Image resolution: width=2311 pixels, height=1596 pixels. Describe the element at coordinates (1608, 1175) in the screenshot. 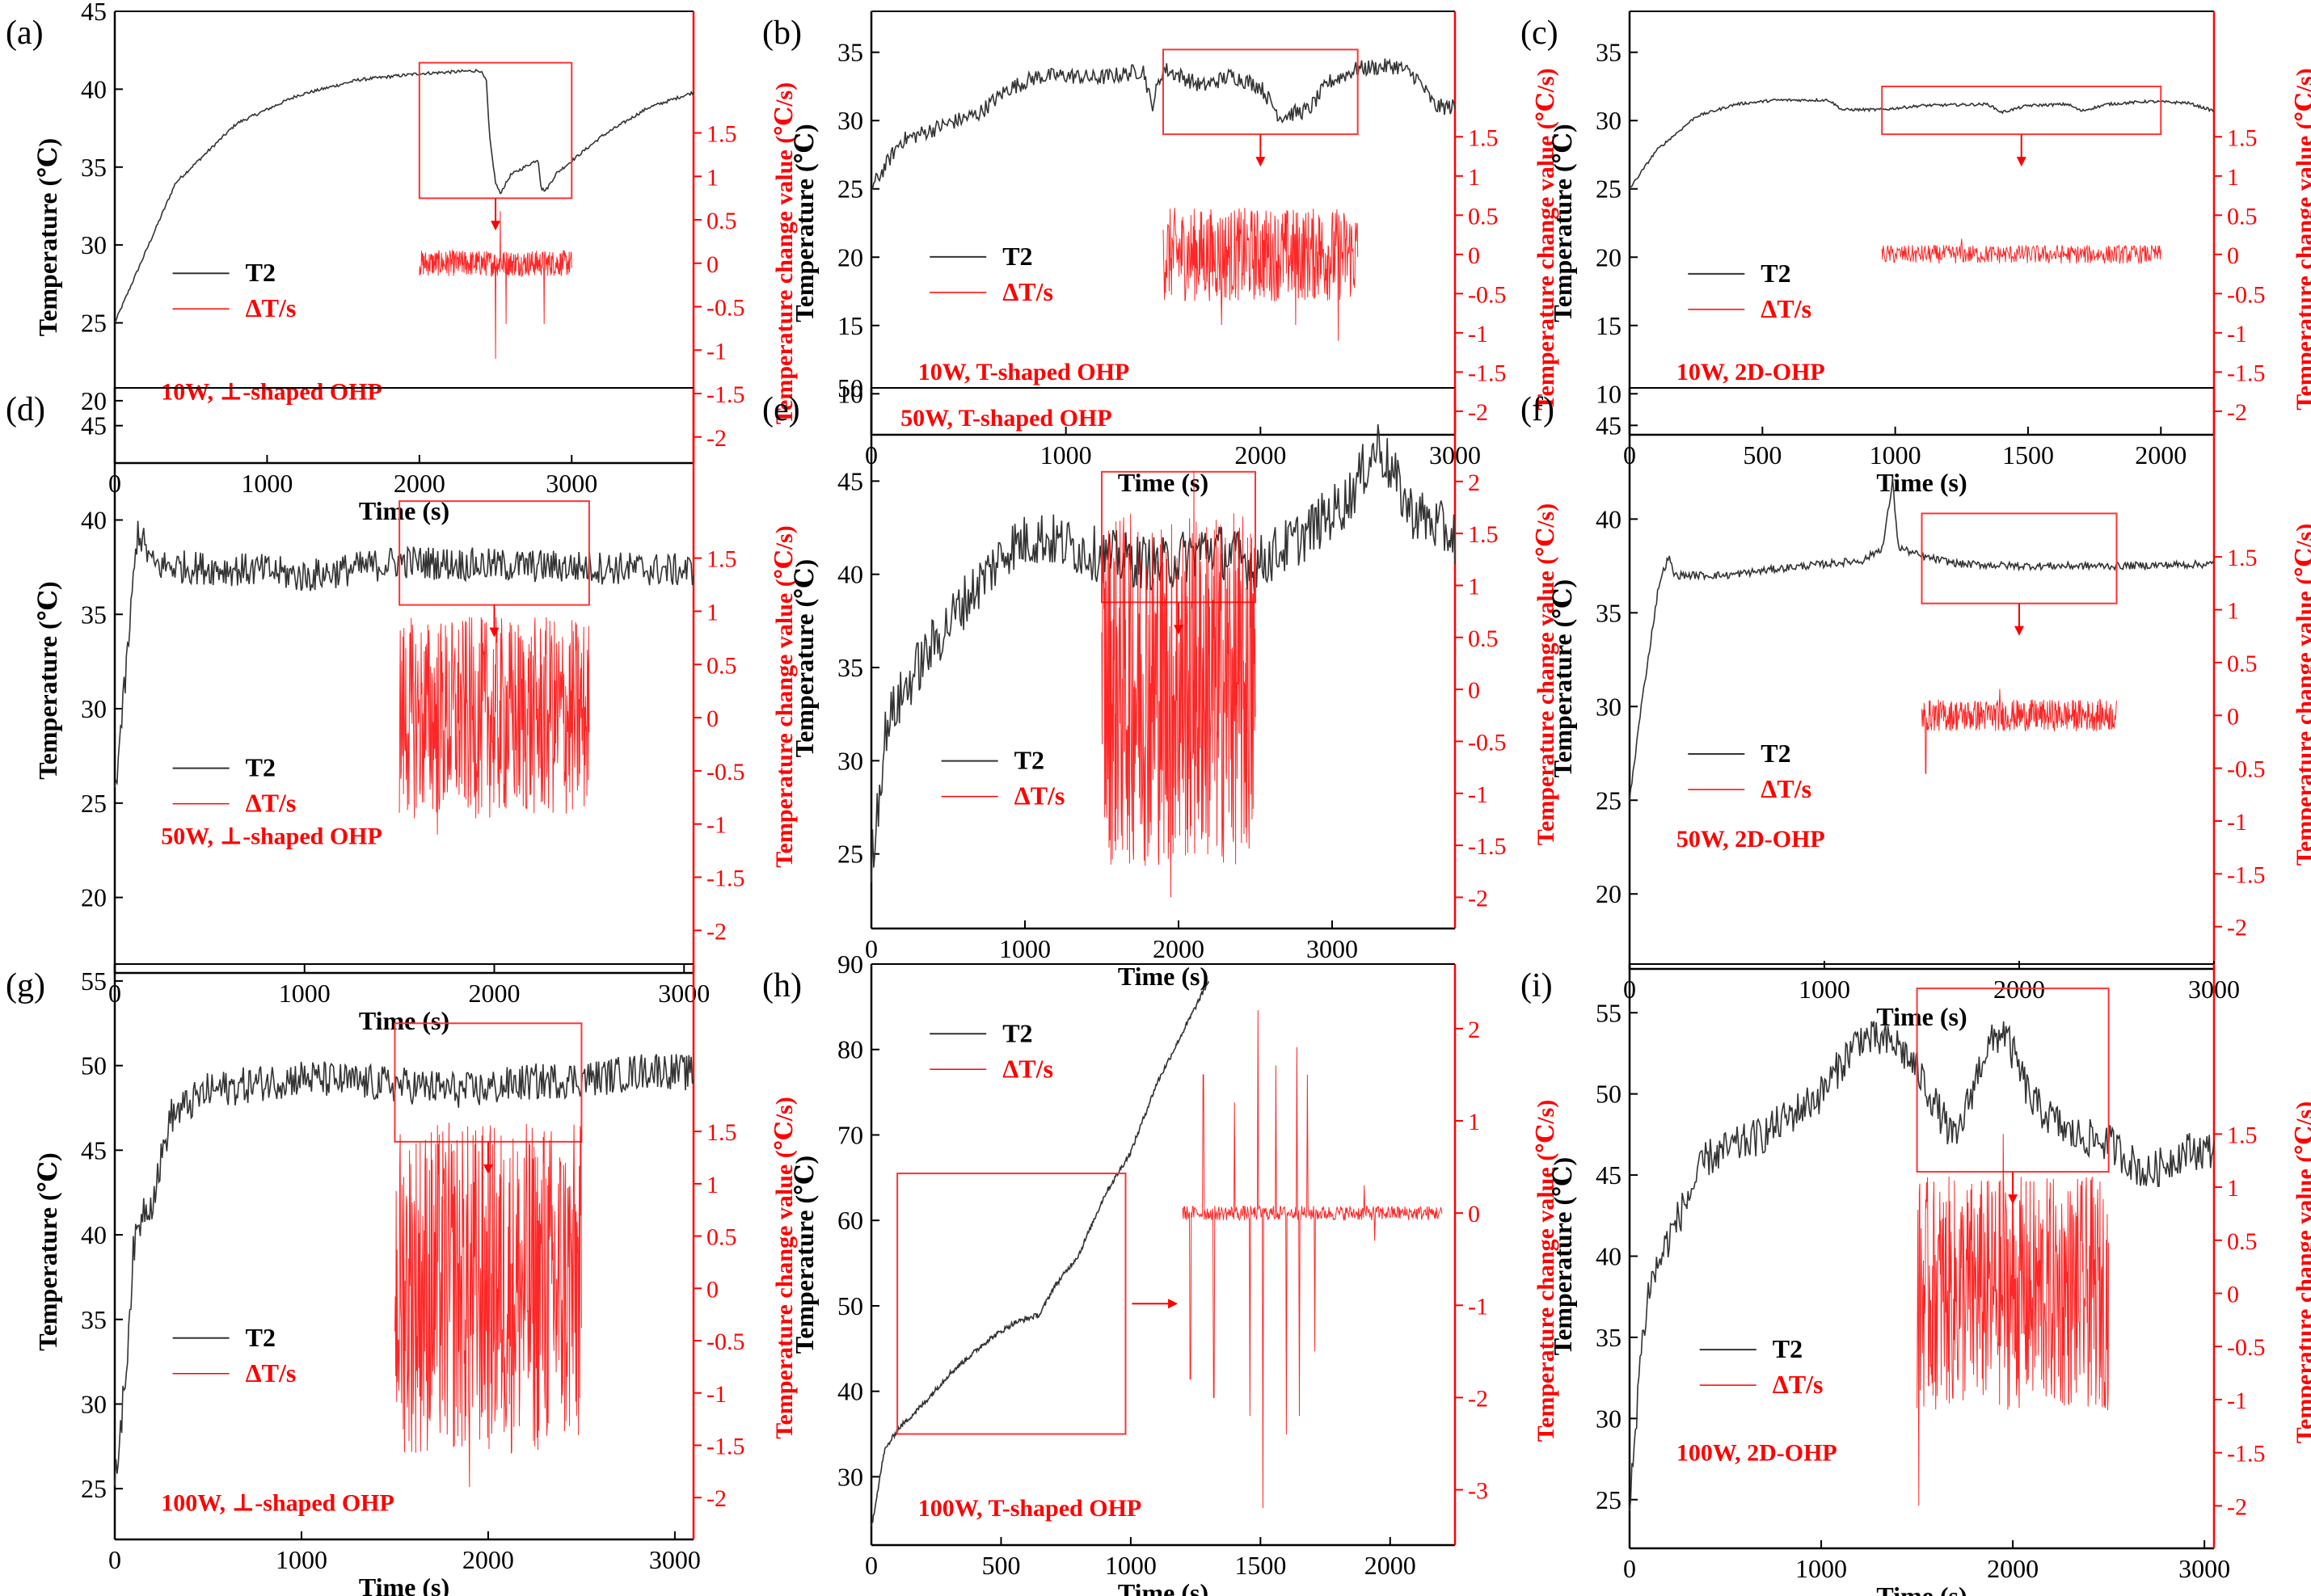

I see `y-tick-label: 45` at that location.